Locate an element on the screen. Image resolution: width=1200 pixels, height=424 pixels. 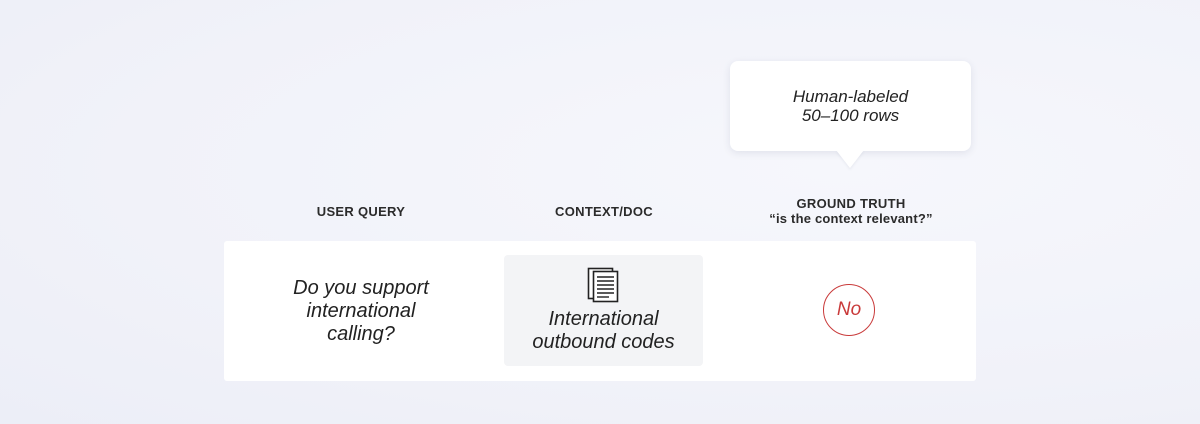
query-line-1: Do you support is located at coordinates (361, 287).